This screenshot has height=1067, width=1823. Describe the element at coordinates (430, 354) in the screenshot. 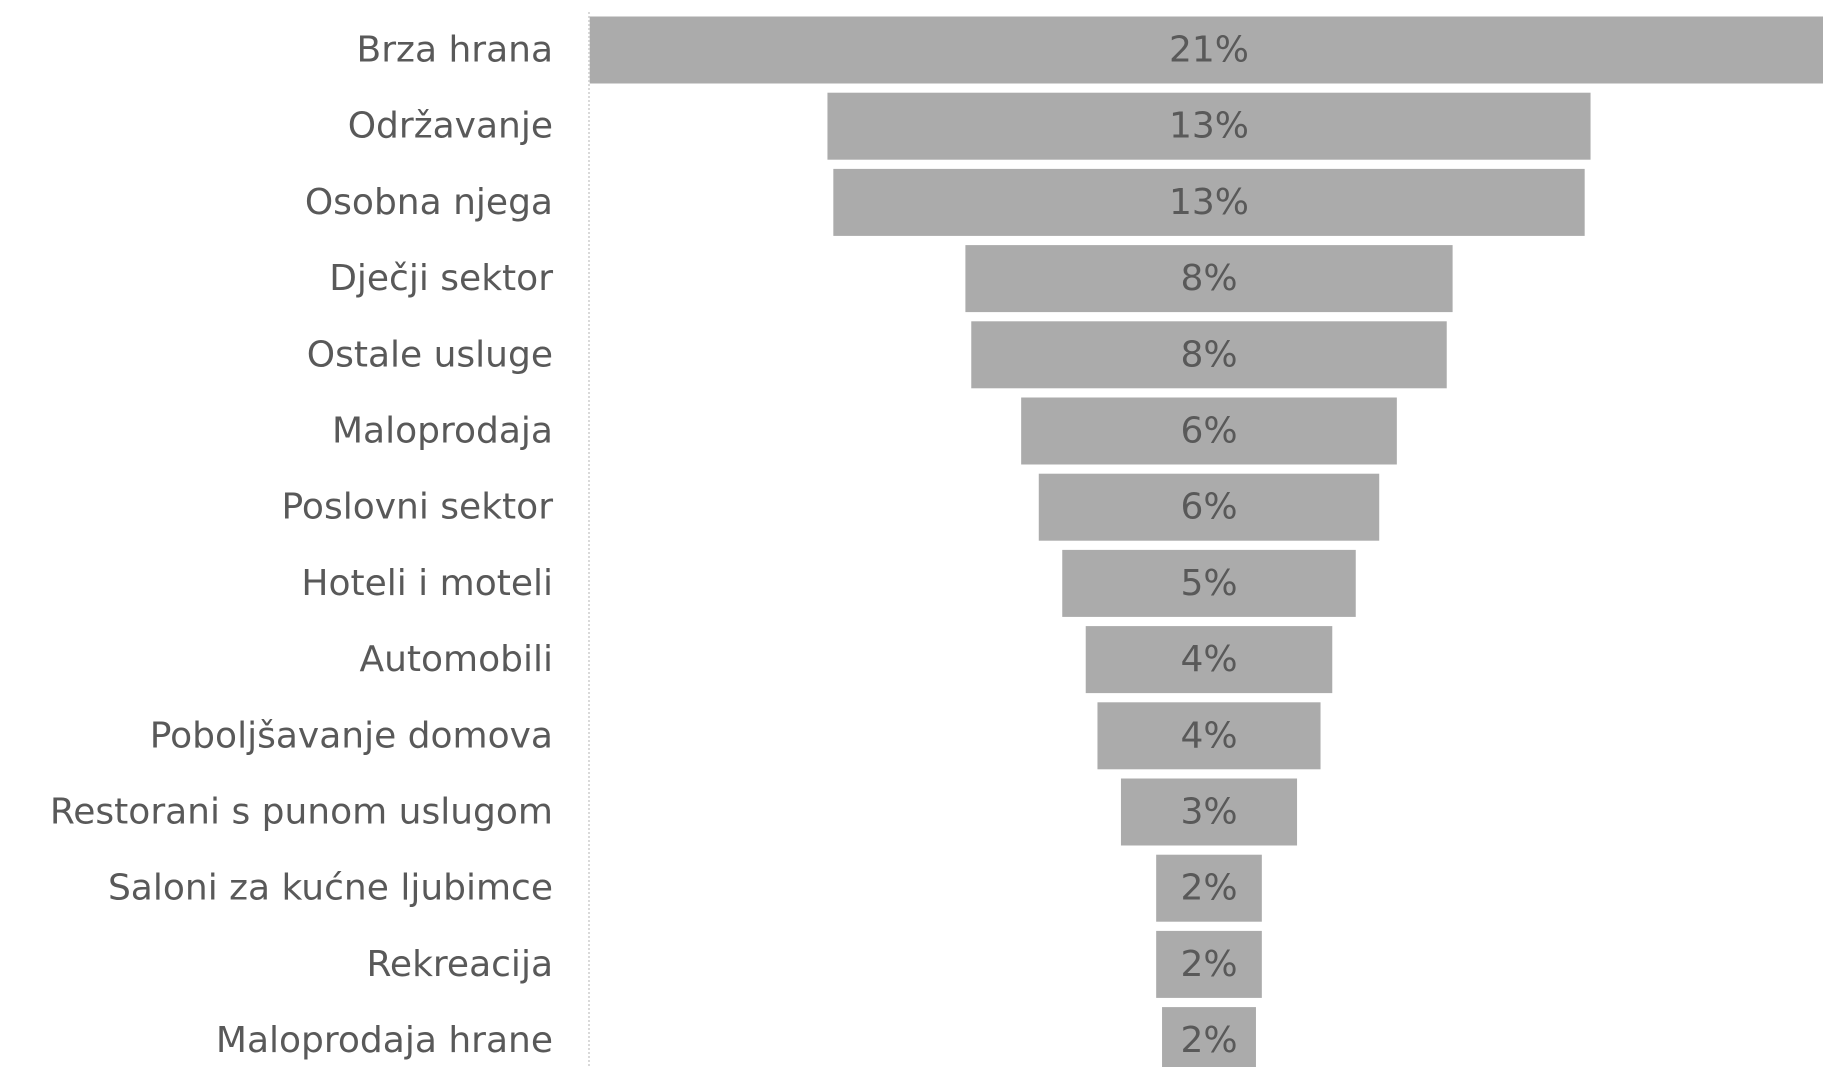

I see `category-label: Ostale usluge` at that location.